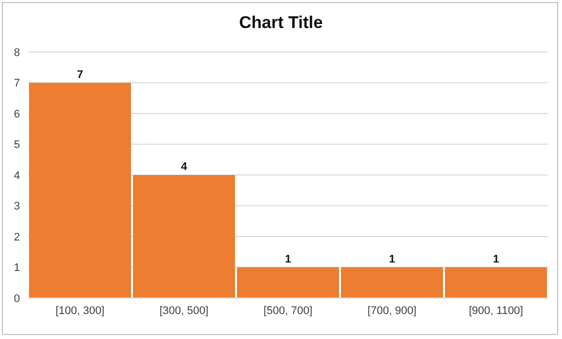  What do you see at coordinates (80, 74) in the screenshot?
I see `data-label: 7` at bounding box center [80, 74].